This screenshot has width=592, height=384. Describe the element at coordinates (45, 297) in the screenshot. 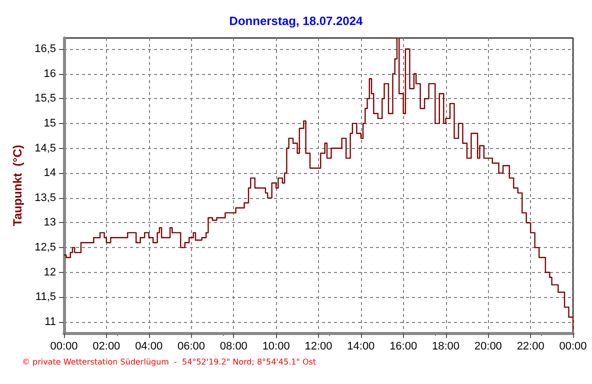

I see `y-tick-label: 11,5` at that location.